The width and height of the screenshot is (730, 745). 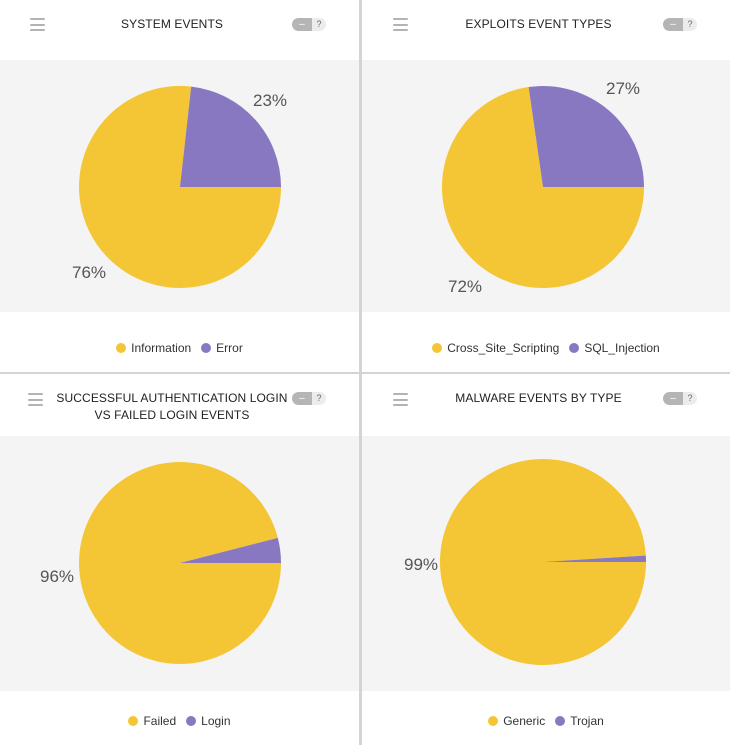 I want to click on legend-item-login: Login, so click(x=208, y=721).